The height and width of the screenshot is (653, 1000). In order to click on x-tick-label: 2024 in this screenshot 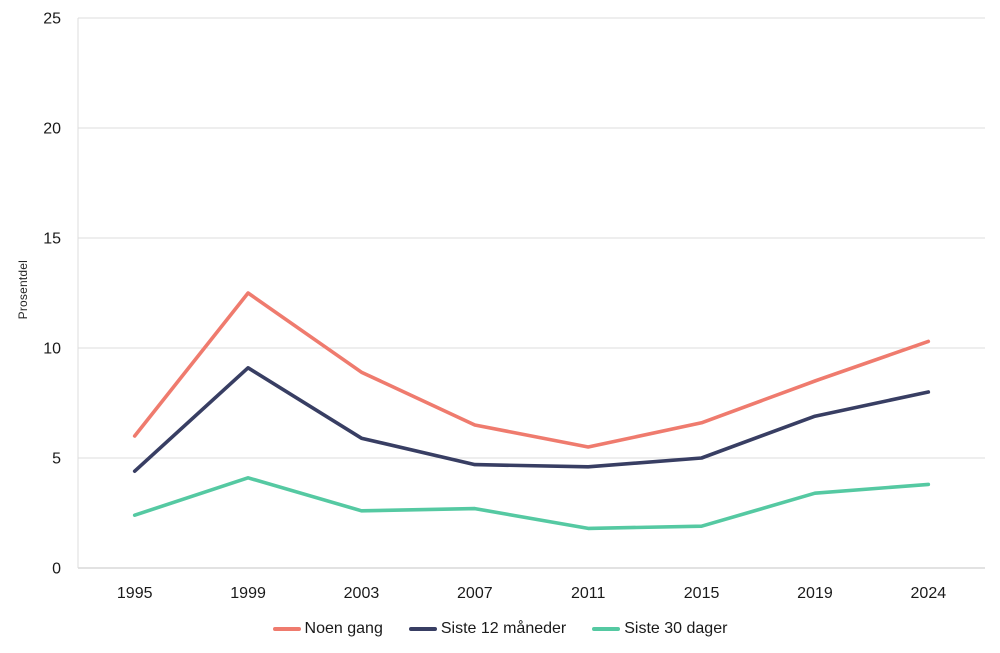, I will do `click(929, 593)`.